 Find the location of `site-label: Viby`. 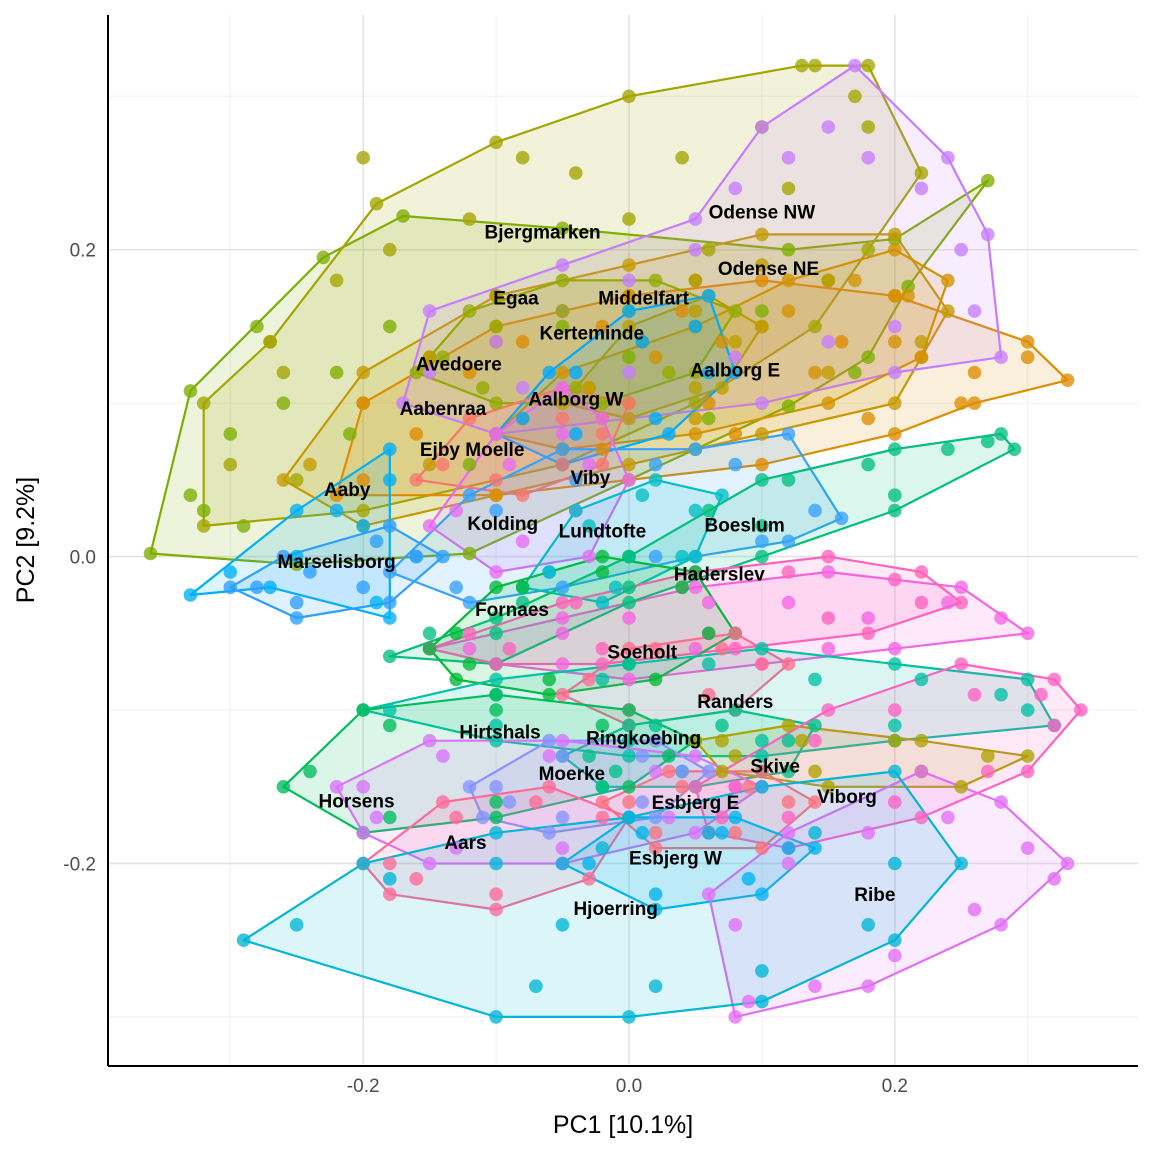

site-label: Viby is located at coordinates (591, 478).